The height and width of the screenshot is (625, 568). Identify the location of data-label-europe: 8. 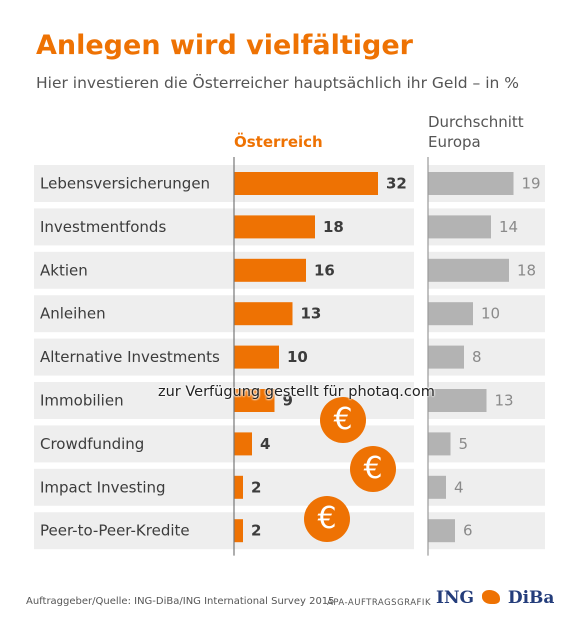
(477, 357).